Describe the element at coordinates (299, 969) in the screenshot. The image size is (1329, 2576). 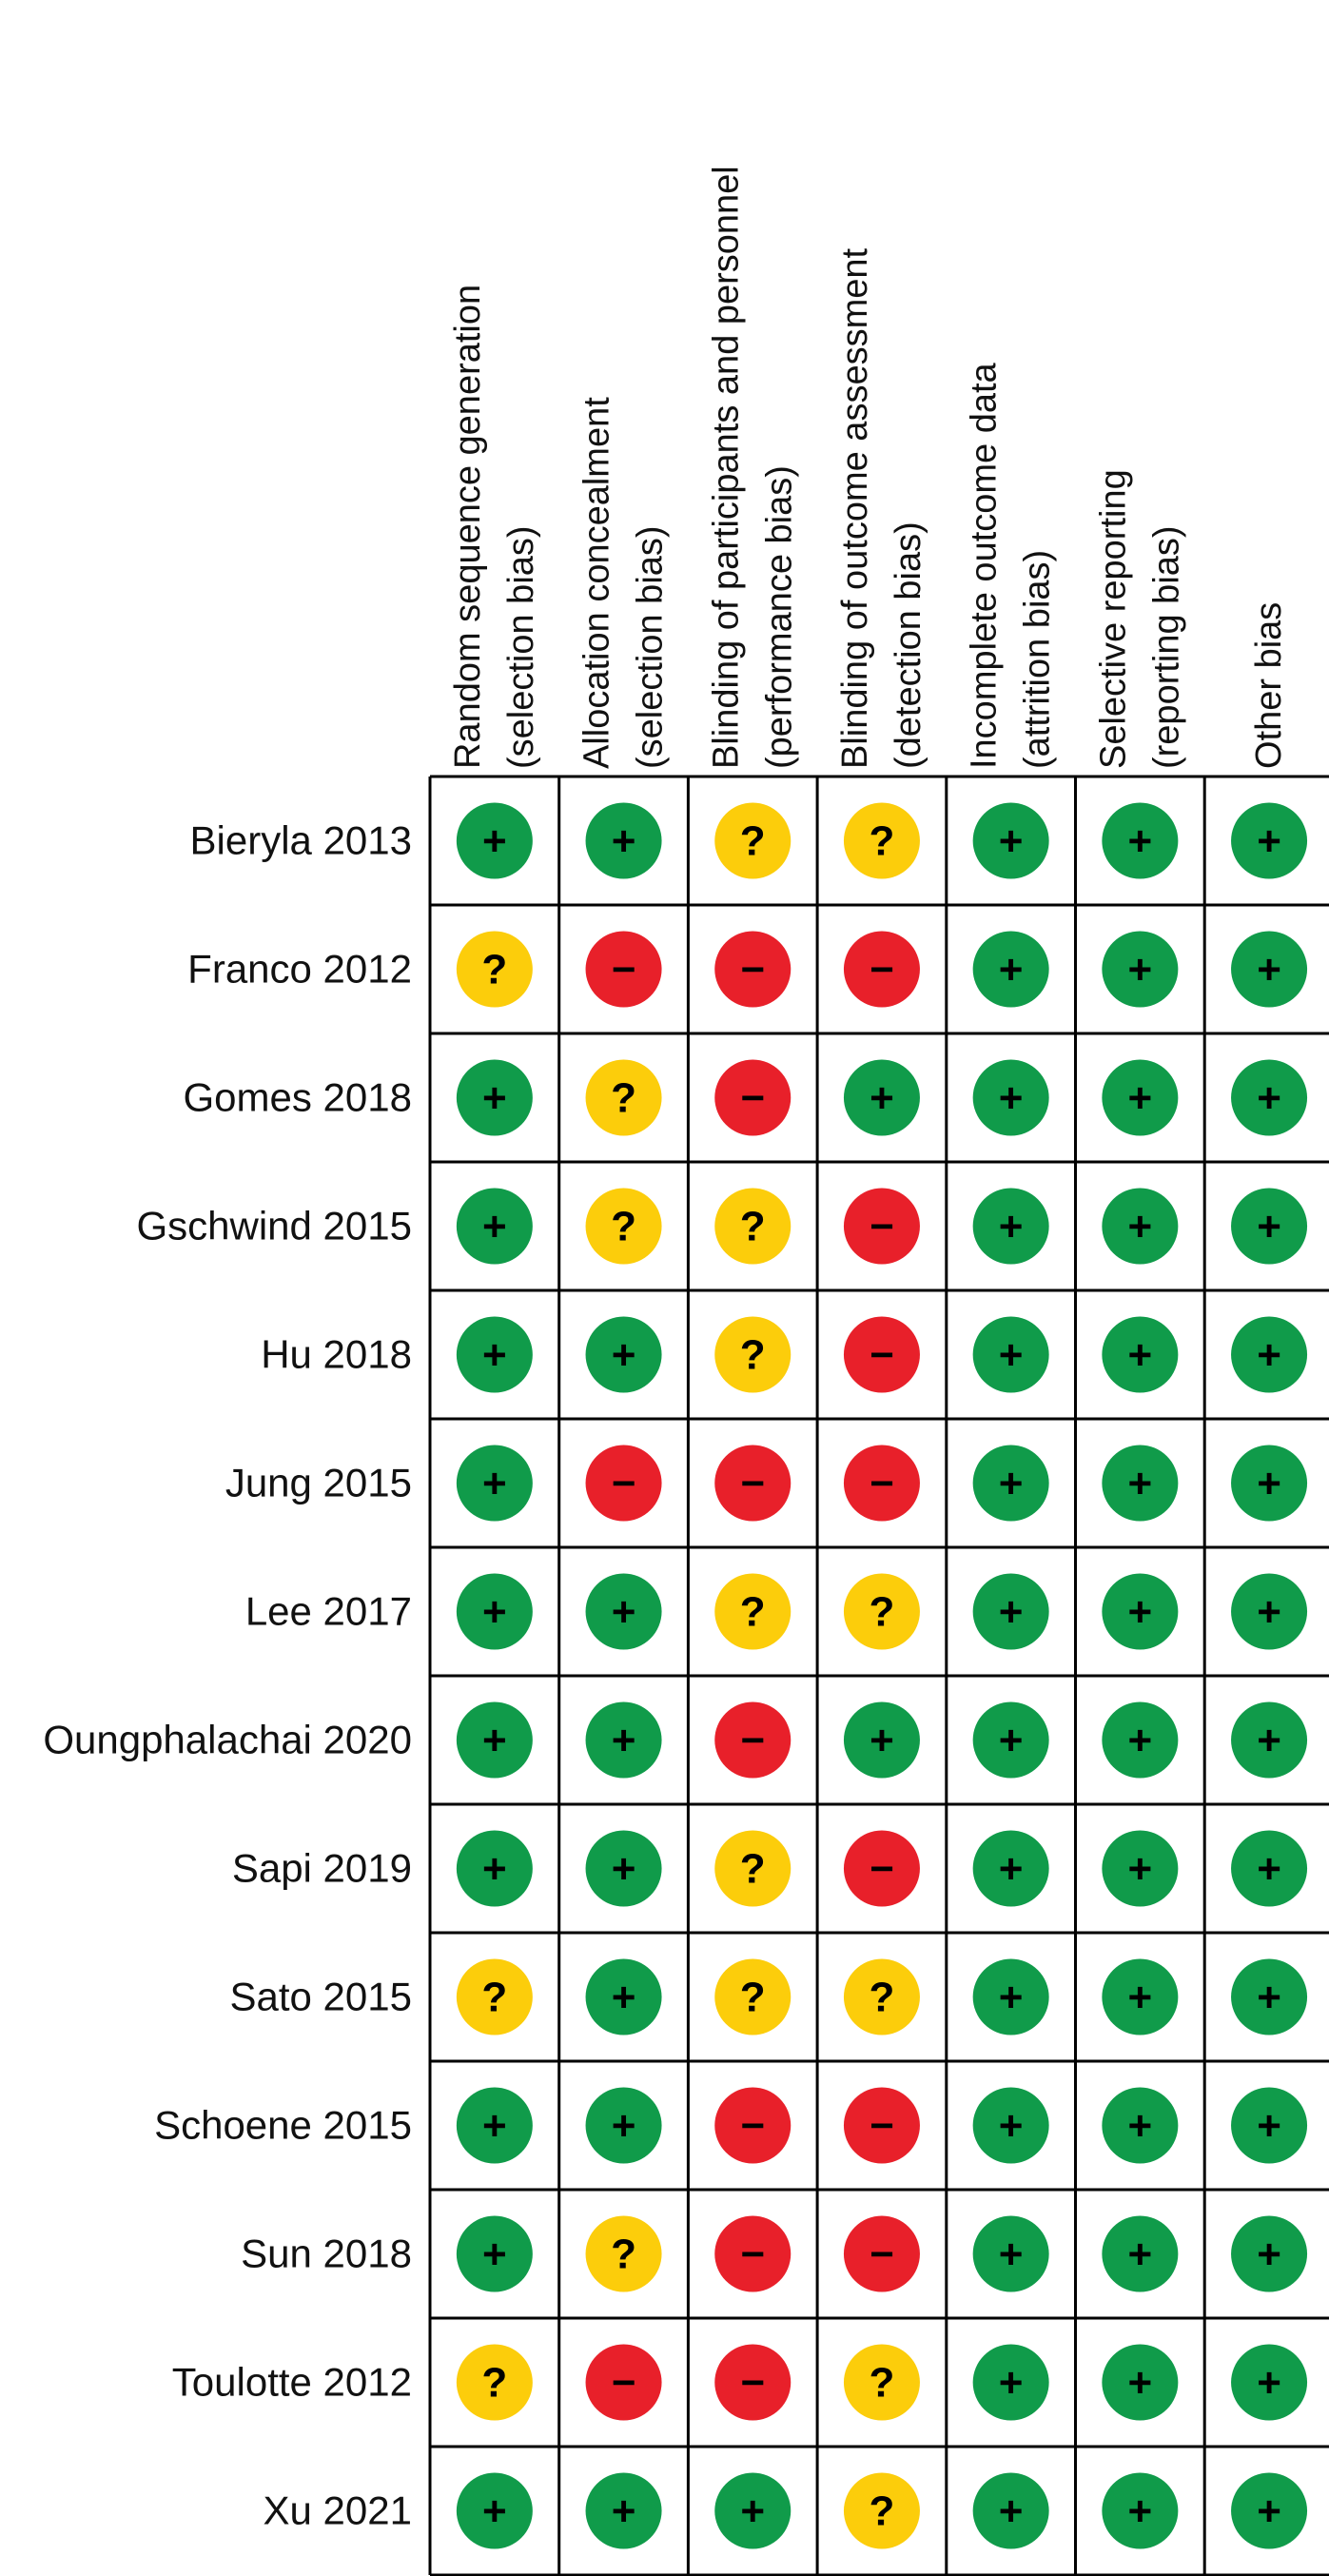
I see `study-label-franco-2012: Franco 2012` at that location.